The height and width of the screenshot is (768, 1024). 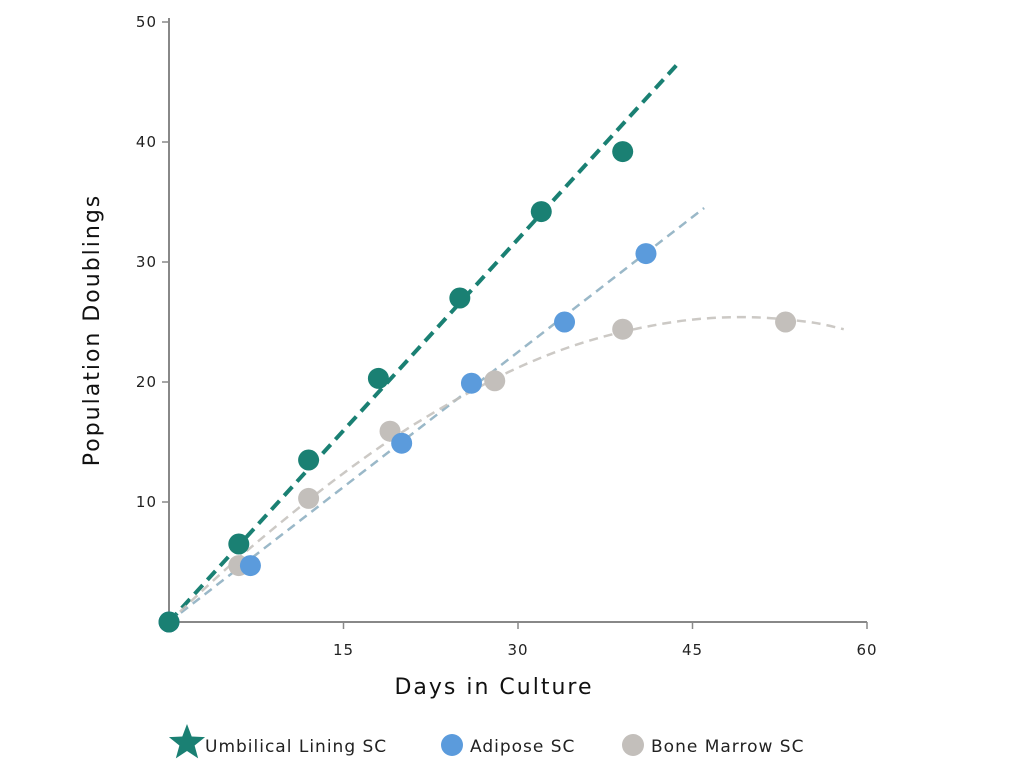 What do you see at coordinates (146, 502) in the screenshot?
I see `y-tick-label: 10` at bounding box center [146, 502].